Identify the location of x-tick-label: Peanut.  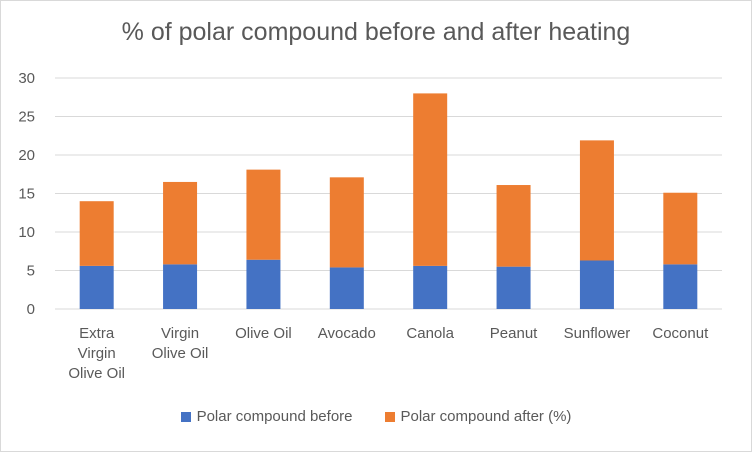
(514, 333).